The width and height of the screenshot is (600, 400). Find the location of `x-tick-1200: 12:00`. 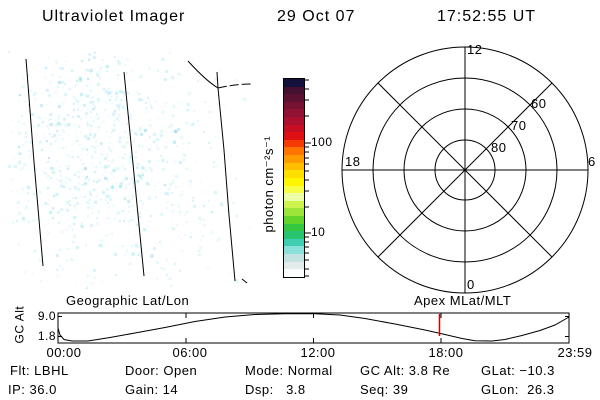

x-tick-1200: 12:00 is located at coordinates (318, 352).